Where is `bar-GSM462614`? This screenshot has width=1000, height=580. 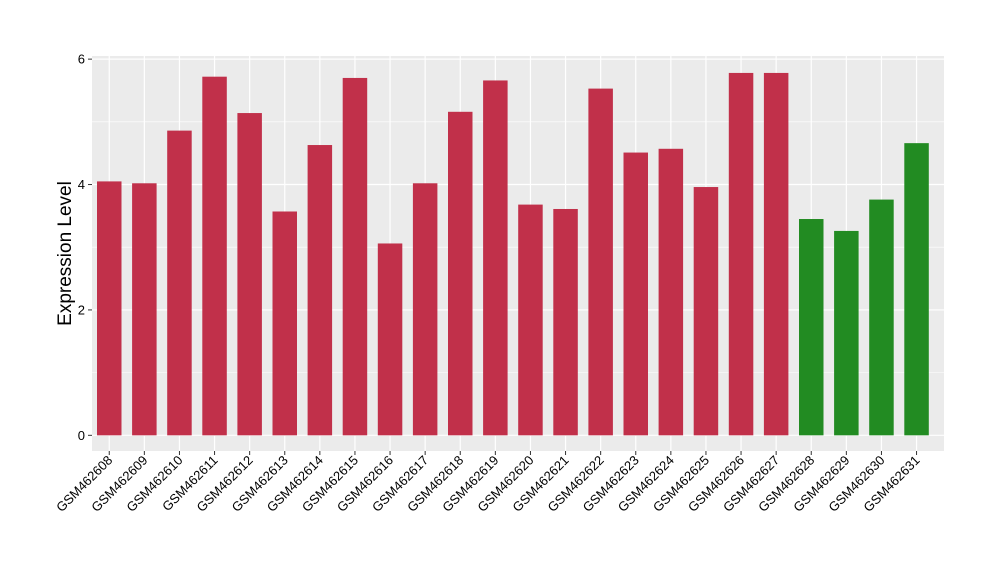
bar-GSM462614 is located at coordinates (320, 290).